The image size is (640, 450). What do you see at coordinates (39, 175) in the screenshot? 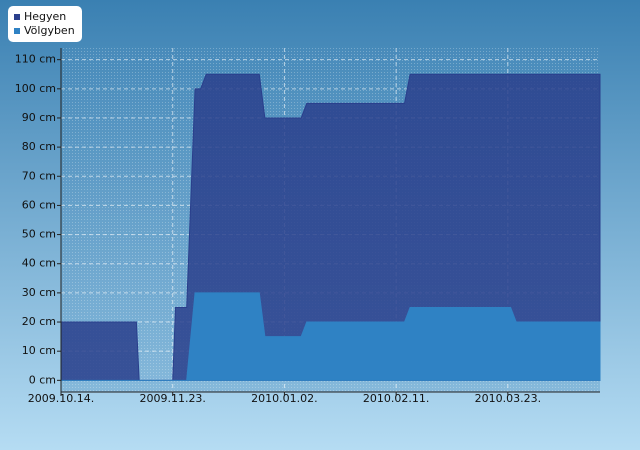
I see `y-tick-label: 70 cm` at bounding box center [39, 175].